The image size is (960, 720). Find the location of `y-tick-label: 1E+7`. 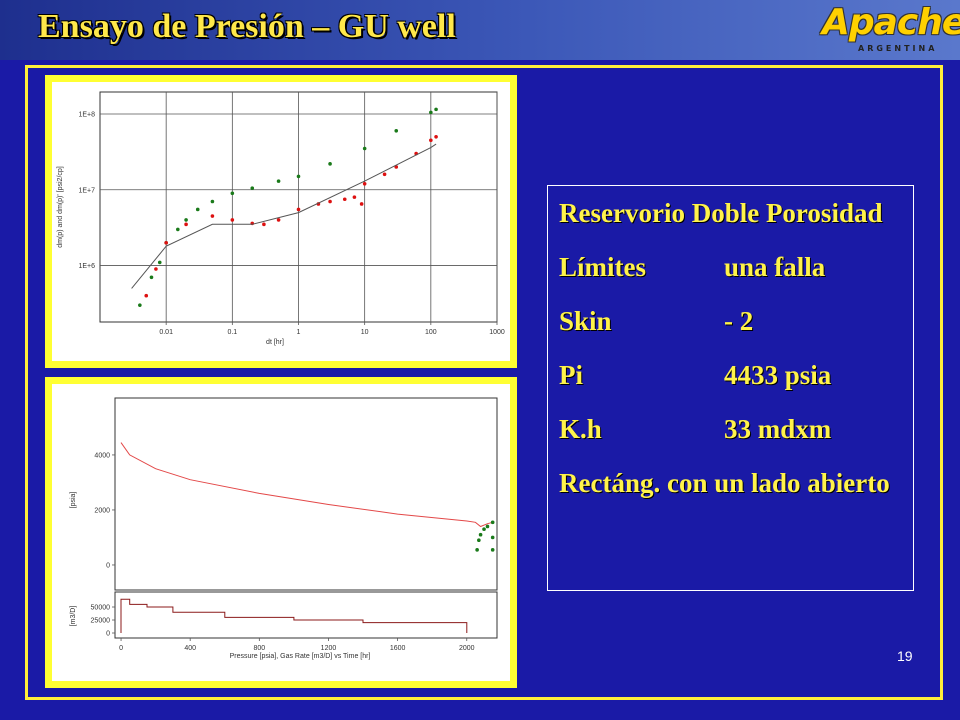

y-tick-label: 1E+7 is located at coordinates (86, 190).